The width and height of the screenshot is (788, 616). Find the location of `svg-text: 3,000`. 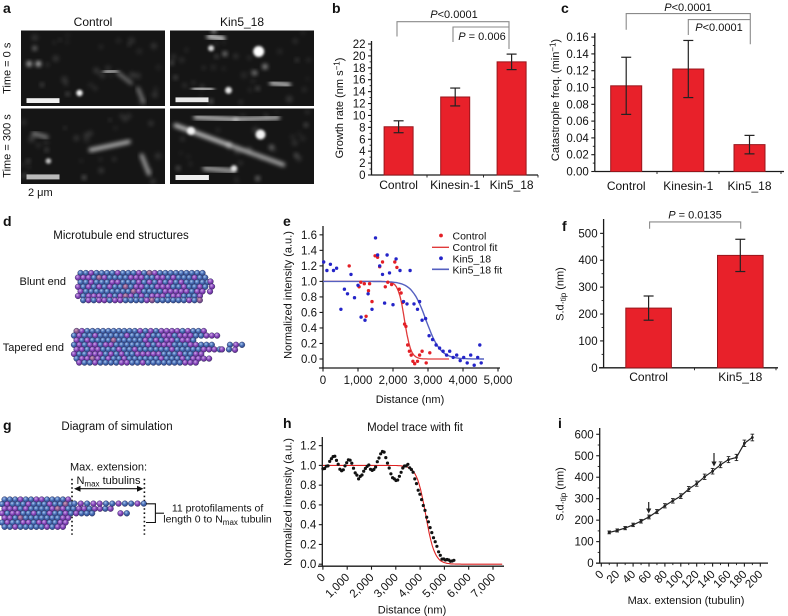

svg-text: 3,000 is located at coordinates (428, 381).